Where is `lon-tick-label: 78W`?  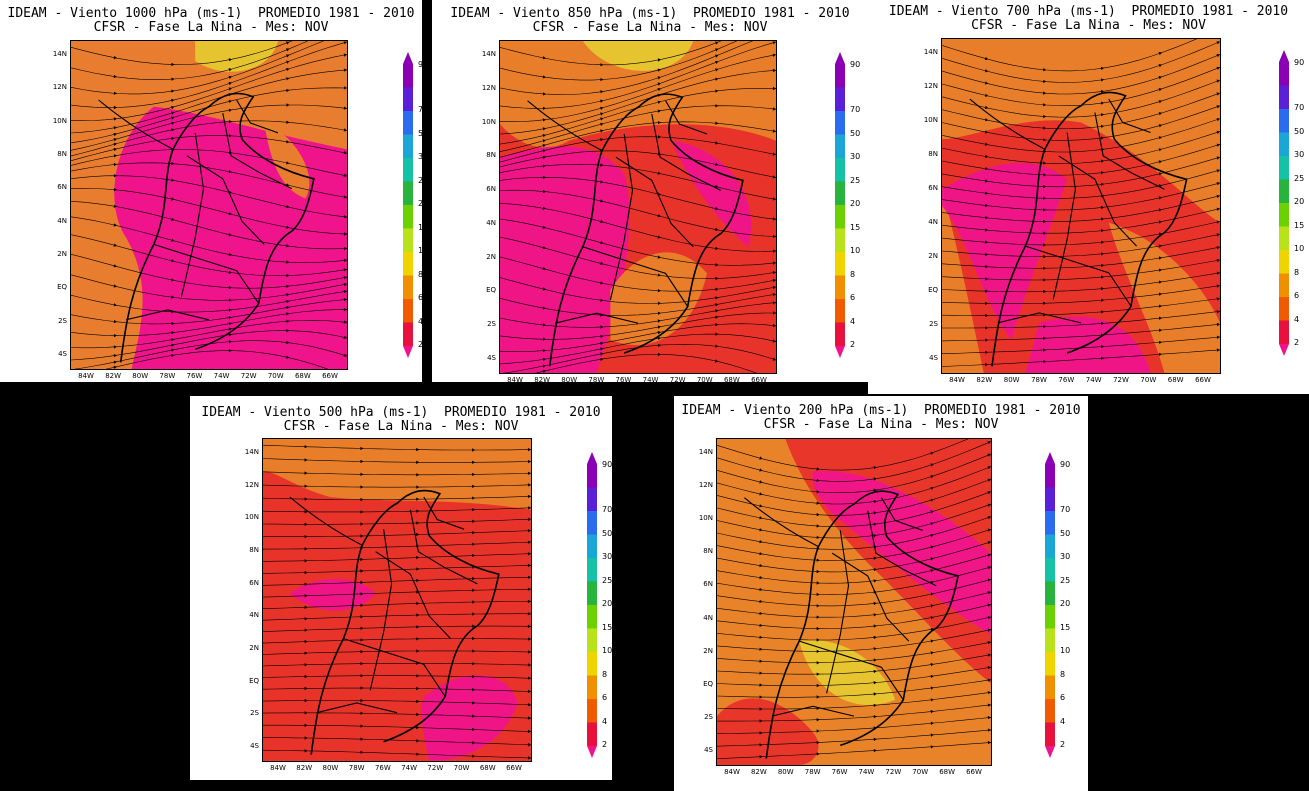 lon-tick-label: 78W is located at coordinates (596, 380).